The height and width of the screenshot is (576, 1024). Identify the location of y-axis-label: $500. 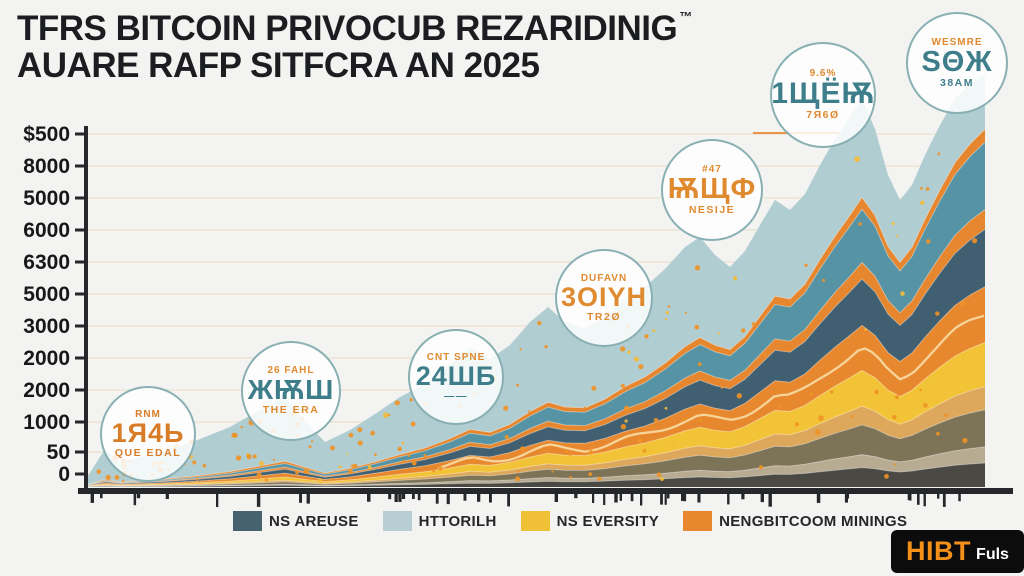
(46, 134).